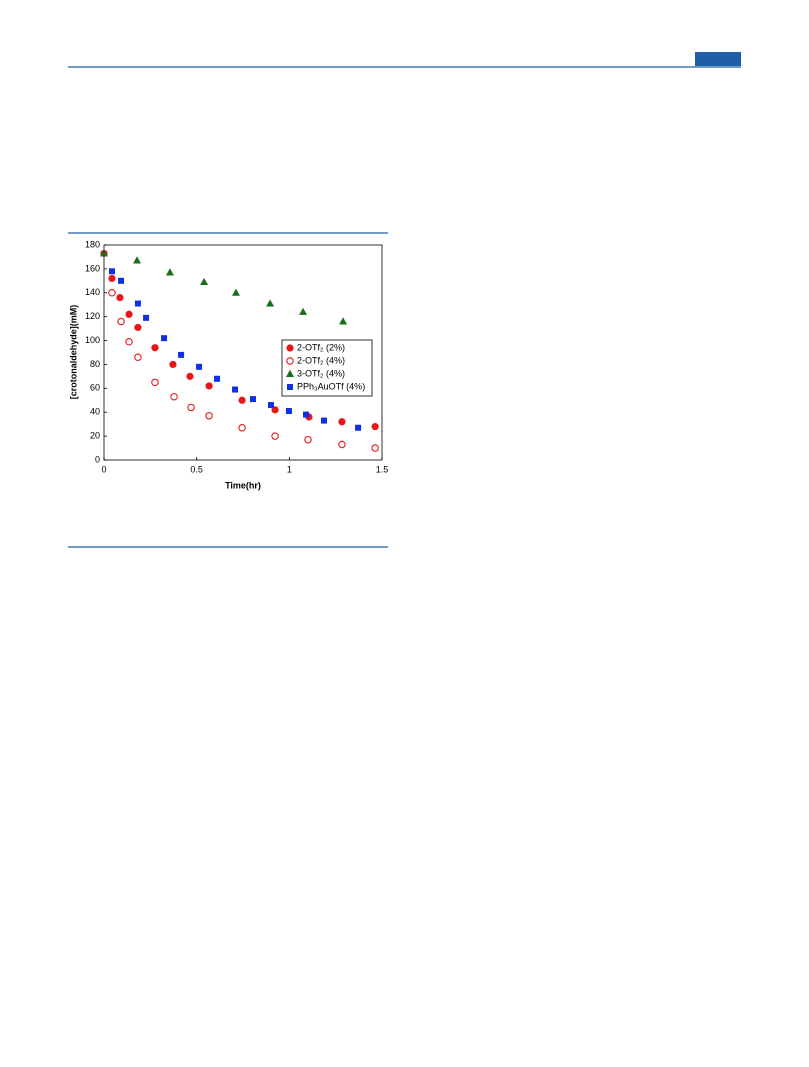  What do you see at coordinates (92, 244) in the screenshot?
I see `y-tick-label: 180` at bounding box center [92, 244].